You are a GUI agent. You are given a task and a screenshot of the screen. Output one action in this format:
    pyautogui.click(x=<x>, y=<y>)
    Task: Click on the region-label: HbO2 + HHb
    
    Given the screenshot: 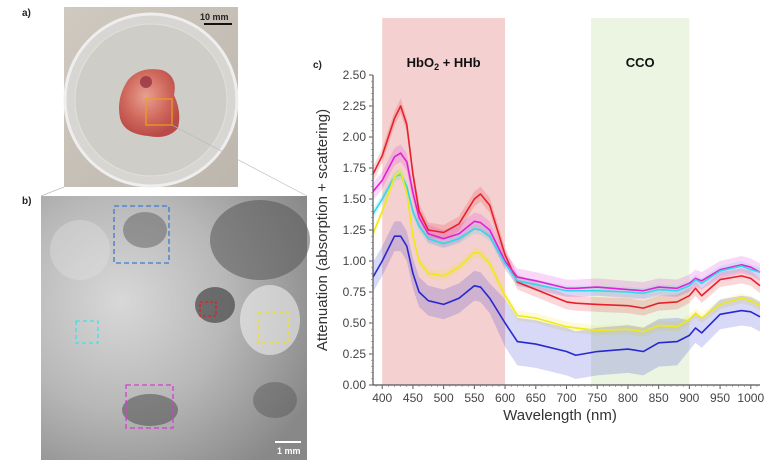 What is the action you would take?
    pyautogui.click(x=444, y=63)
    